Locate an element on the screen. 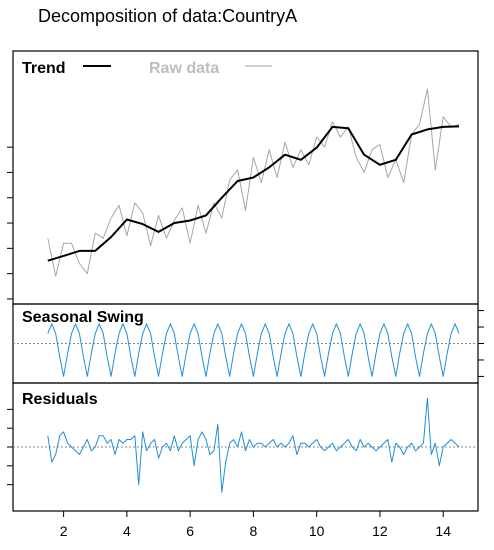  residuals-line is located at coordinates (253, 445).